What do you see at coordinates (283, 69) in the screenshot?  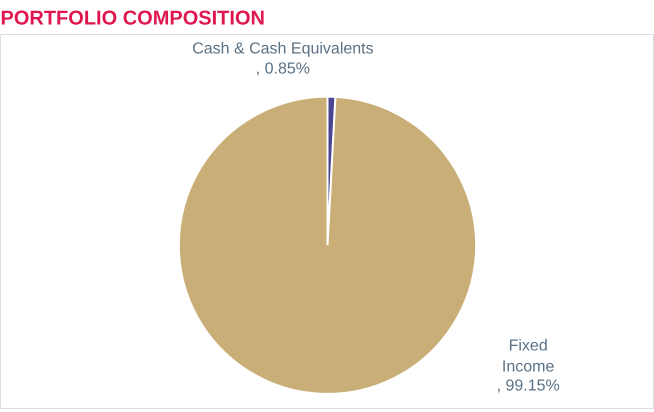 I see `data-label: , 0.85%` at bounding box center [283, 69].